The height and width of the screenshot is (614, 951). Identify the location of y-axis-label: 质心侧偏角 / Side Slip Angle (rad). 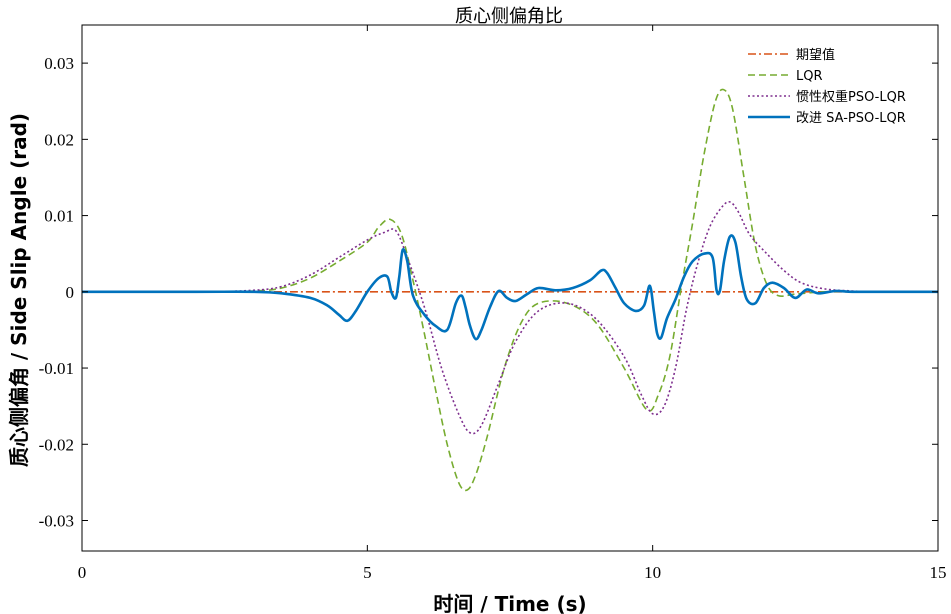
(19, 290).